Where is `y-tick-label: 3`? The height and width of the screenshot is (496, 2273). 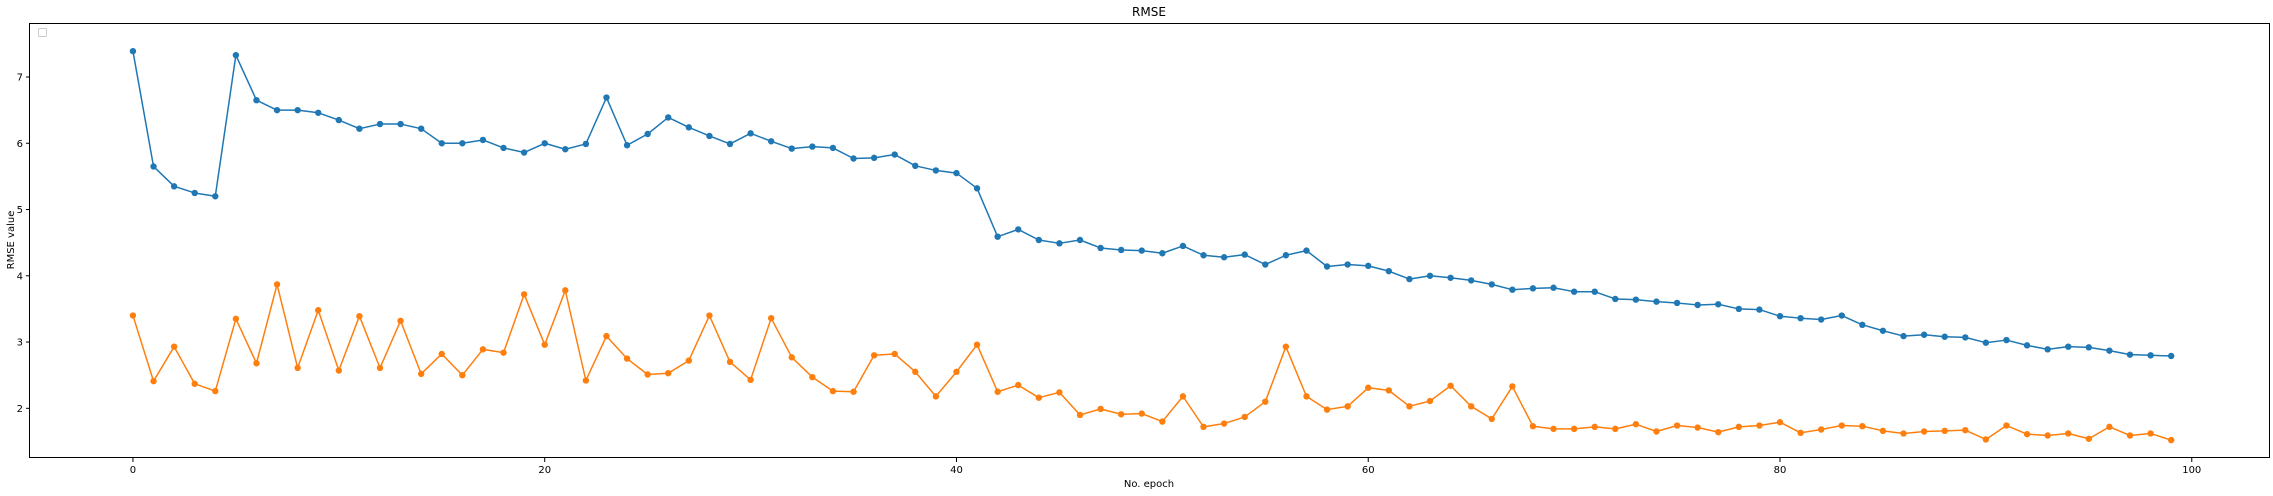
y-tick-label: 3 is located at coordinates (20, 343).